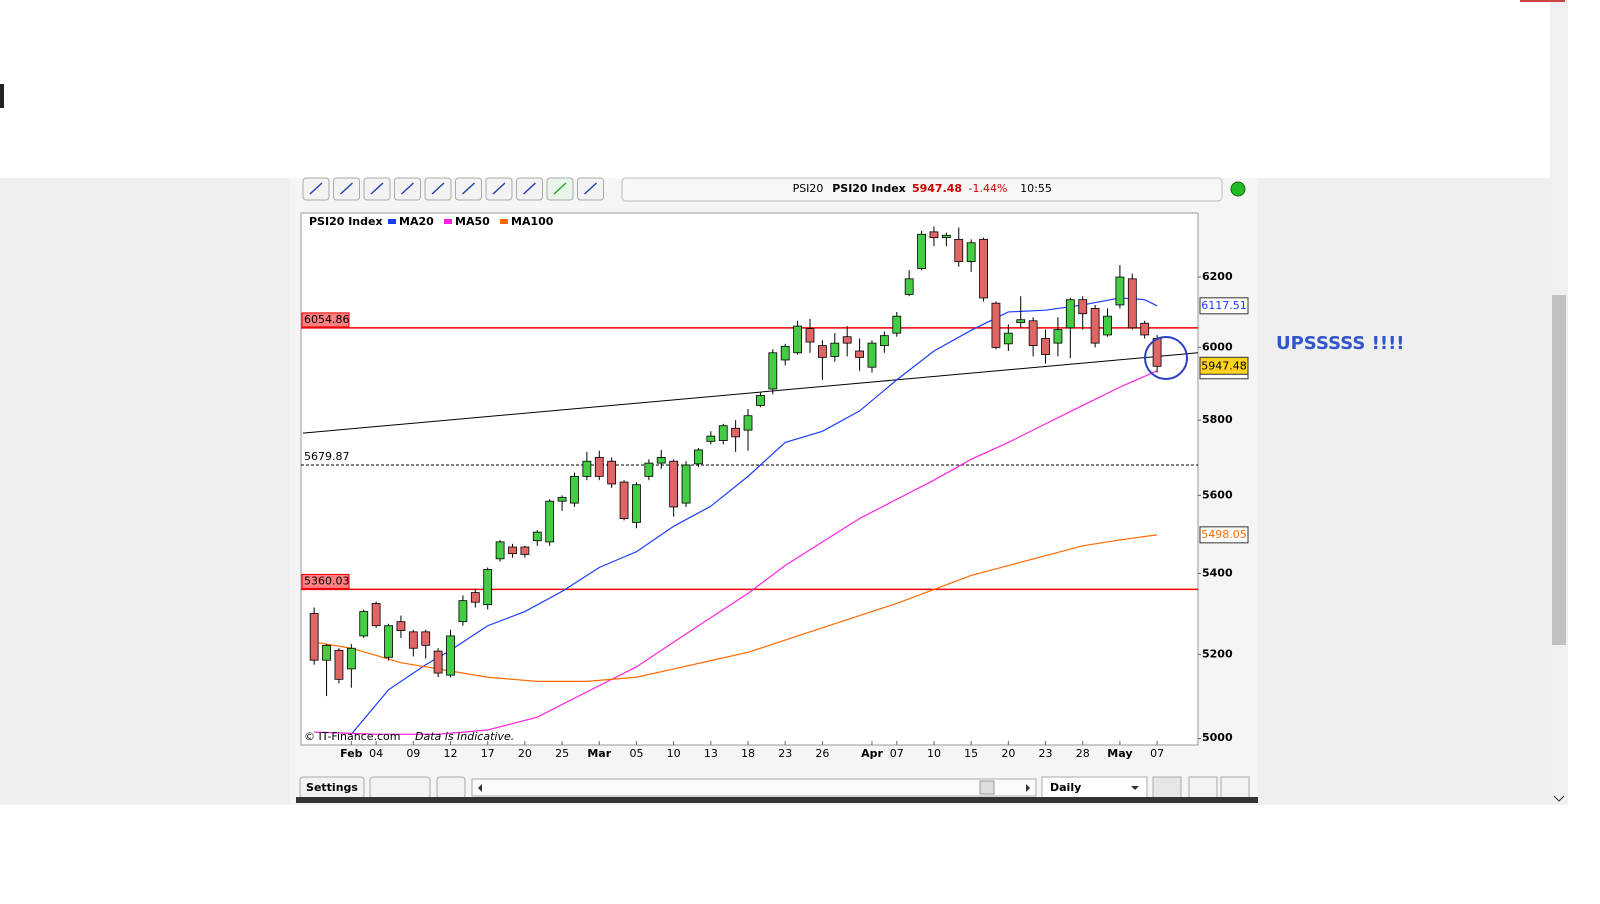  What do you see at coordinates (1217, 572) in the screenshot?
I see `y-tick-label: 5400` at bounding box center [1217, 572].